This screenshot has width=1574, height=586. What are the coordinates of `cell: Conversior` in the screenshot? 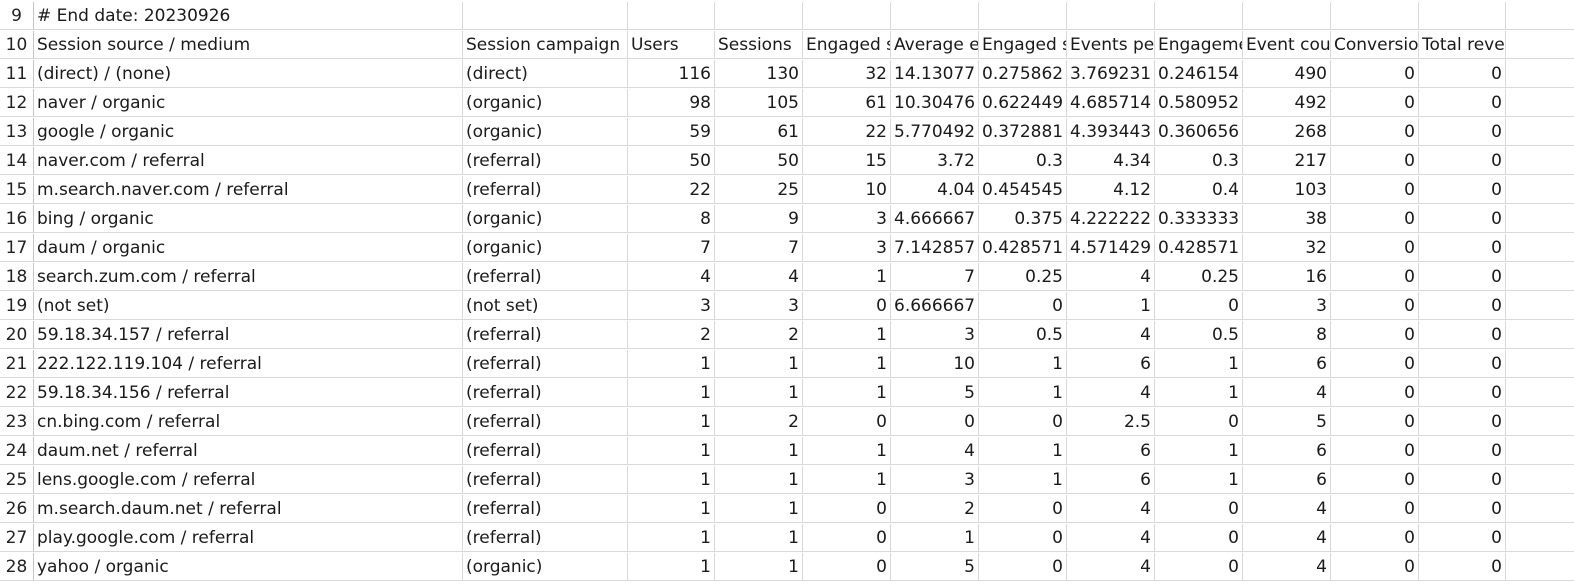 It's located at (1375, 45).